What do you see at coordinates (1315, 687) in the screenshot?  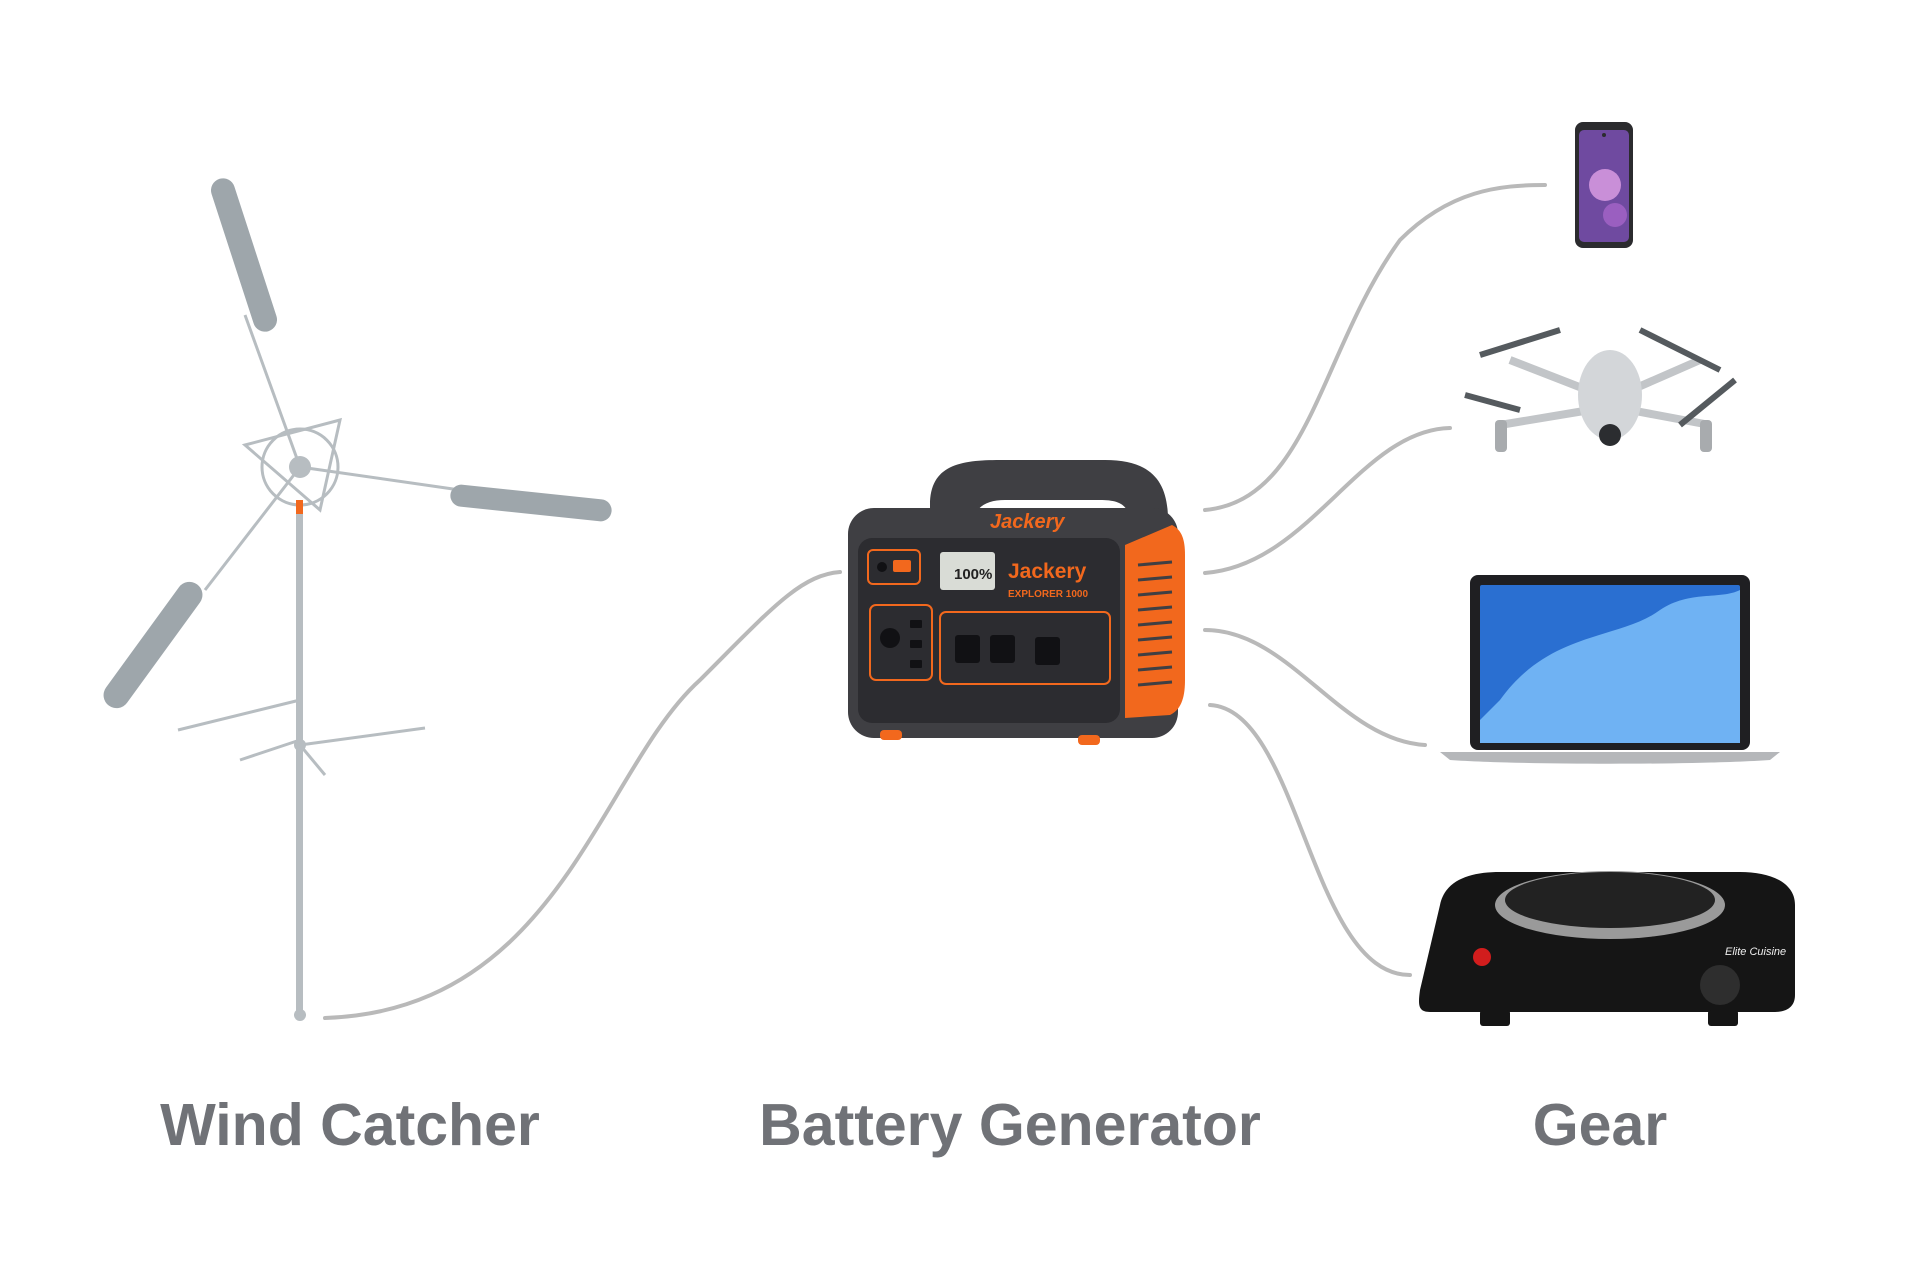 I see `connector-generator-to-laptop` at bounding box center [1315, 687].